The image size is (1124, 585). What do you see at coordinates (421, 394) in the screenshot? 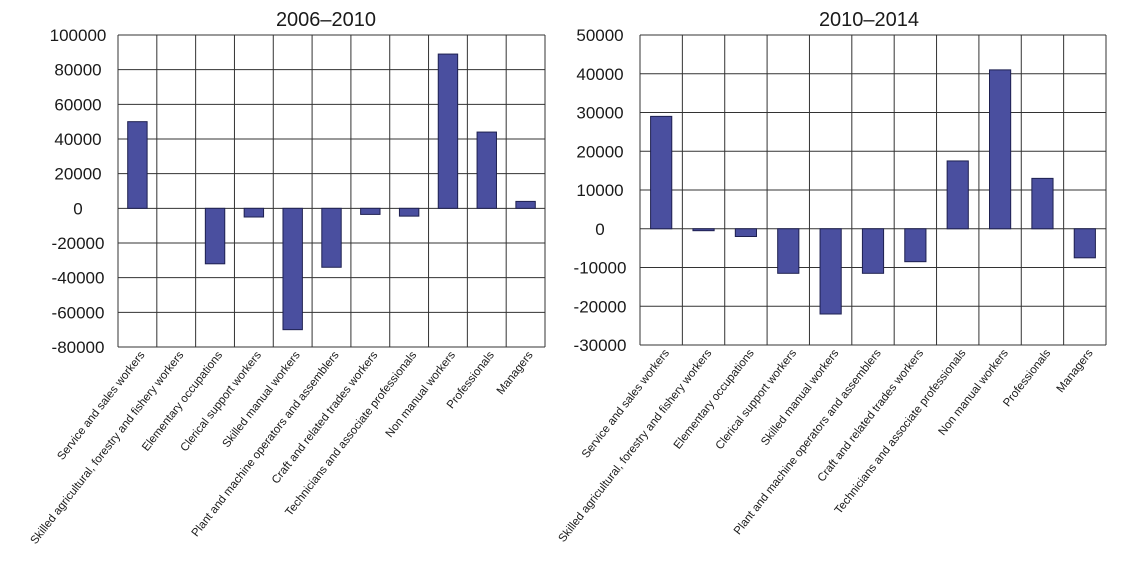
I see `x-tick-label: Non manual workers` at bounding box center [421, 394].